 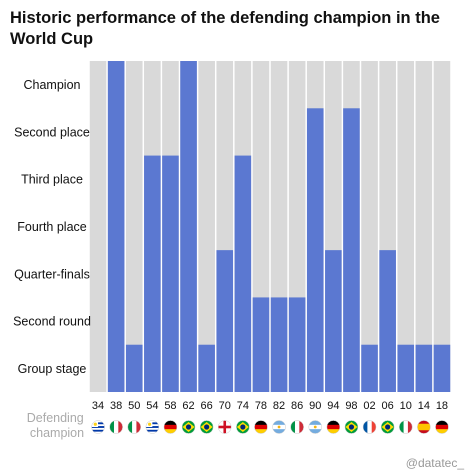 What do you see at coordinates (315, 406) in the screenshot?
I see `x-tick-90: 90` at bounding box center [315, 406].